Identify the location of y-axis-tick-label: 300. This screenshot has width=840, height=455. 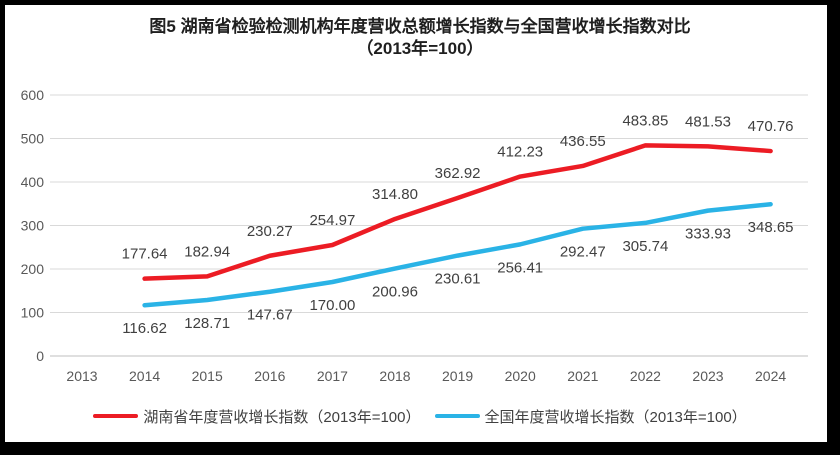
(33, 225).